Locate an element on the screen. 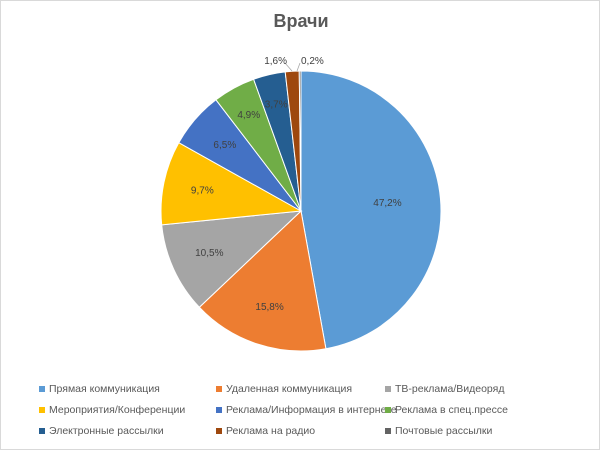 The height and width of the screenshot is (451, 600). legend-item-6: Реклама в спец.прессе is located at coordinates (446, 410).